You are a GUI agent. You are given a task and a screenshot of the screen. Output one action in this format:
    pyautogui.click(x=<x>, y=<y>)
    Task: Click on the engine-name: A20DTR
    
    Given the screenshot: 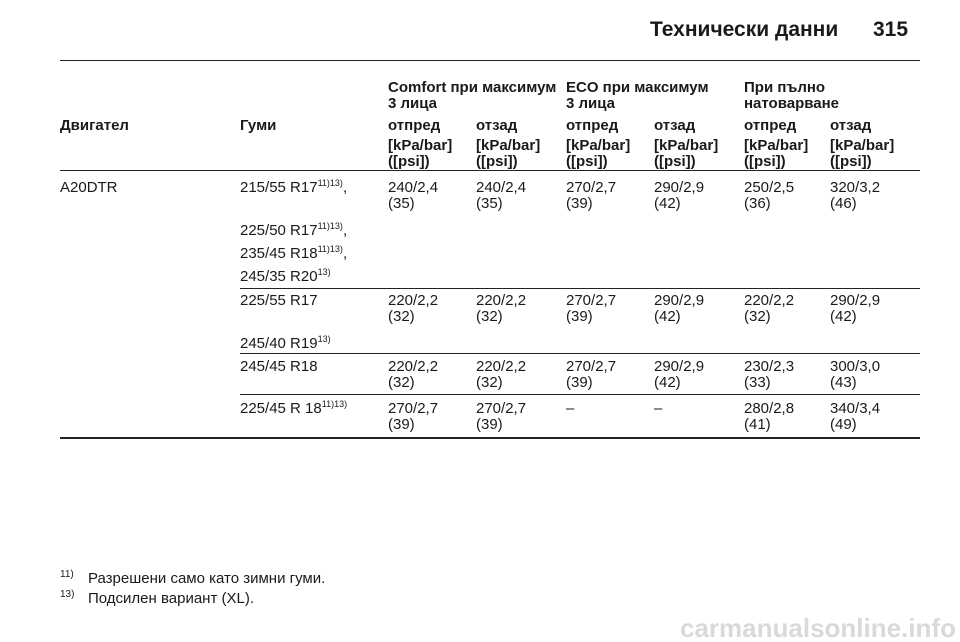 What is the action you would take?
    pyautogui.click(x=89, y=187)
    